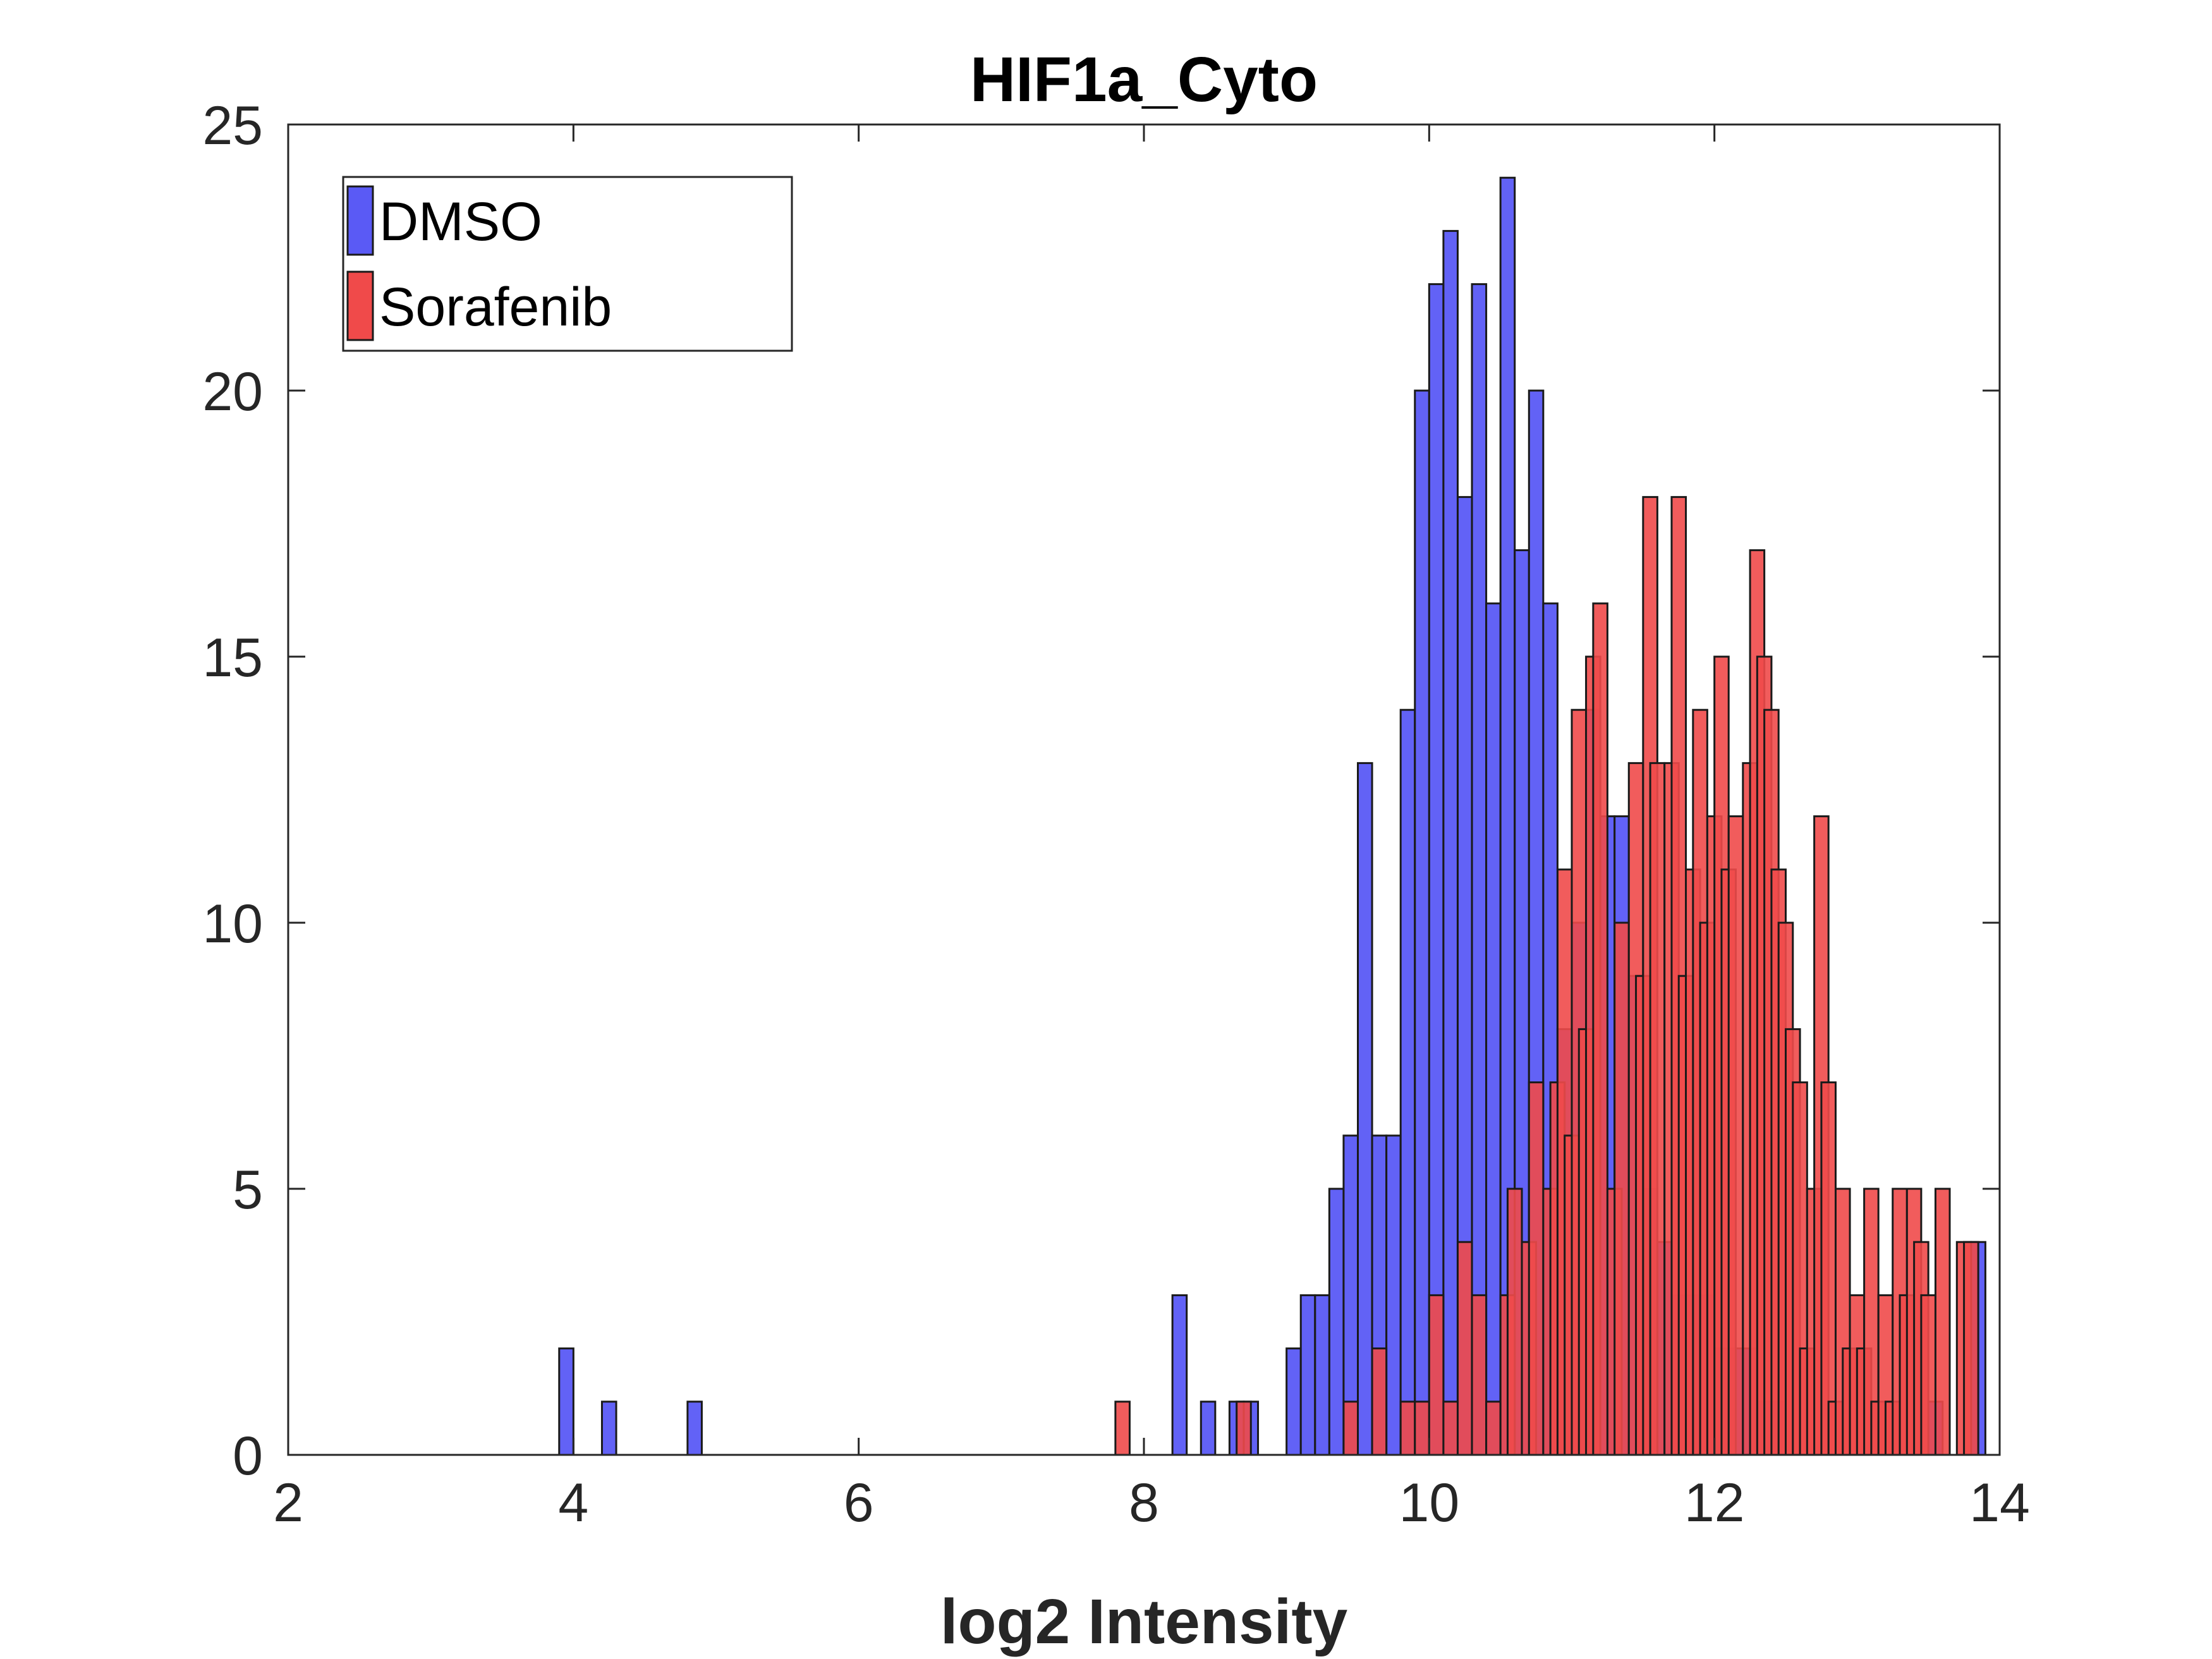  I want to click on x-tick-label: 12, so click(1714, 1503).